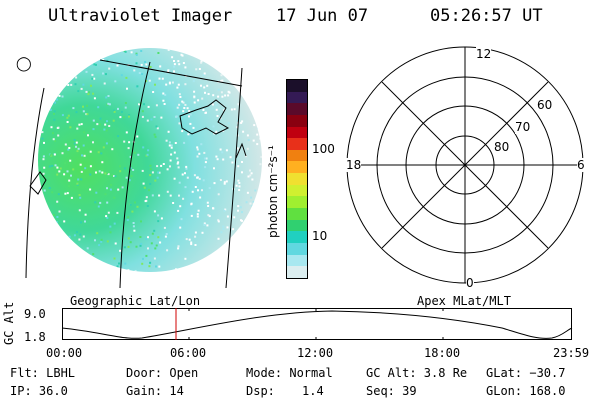  Describe the element at coordinates (43, 373) in the screenshot. I see `status-filter: Flt: LBHL` at that location.